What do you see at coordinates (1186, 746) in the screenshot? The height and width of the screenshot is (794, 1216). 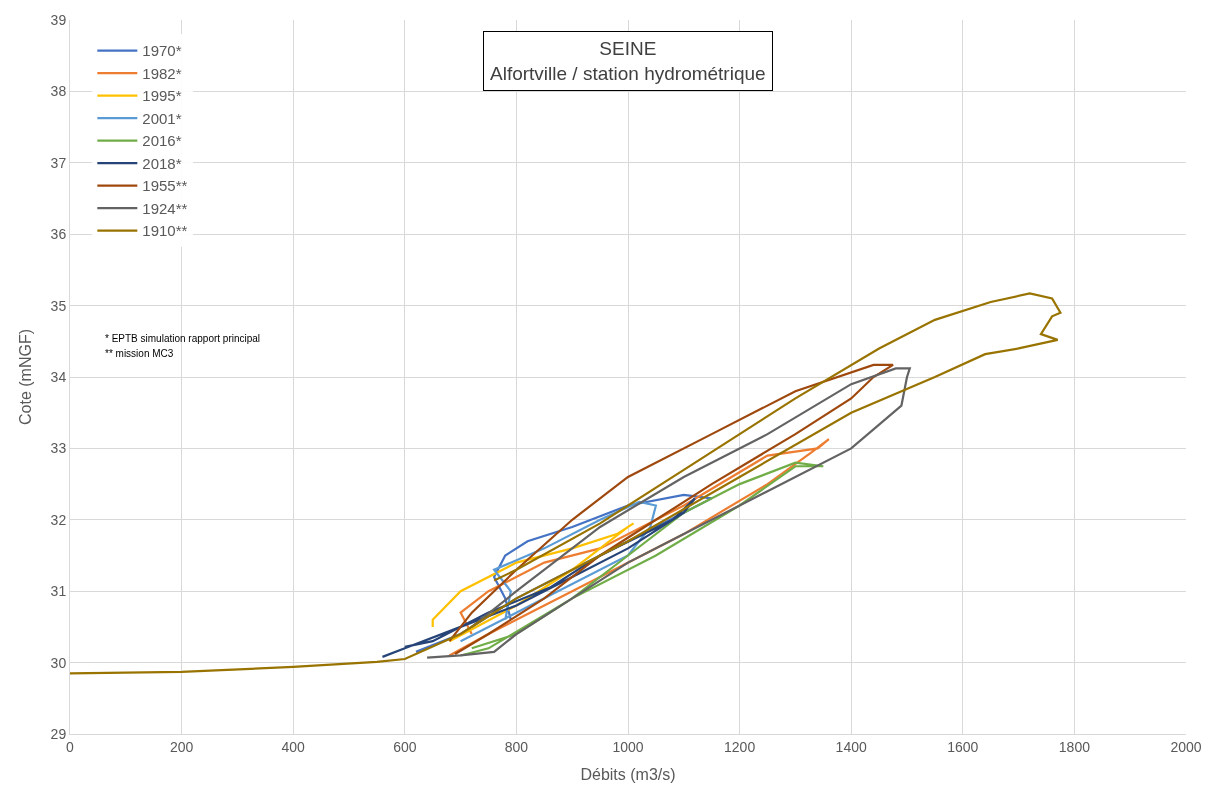 I see `x-tick-label: 2000` at bounding box center [1186, 746].